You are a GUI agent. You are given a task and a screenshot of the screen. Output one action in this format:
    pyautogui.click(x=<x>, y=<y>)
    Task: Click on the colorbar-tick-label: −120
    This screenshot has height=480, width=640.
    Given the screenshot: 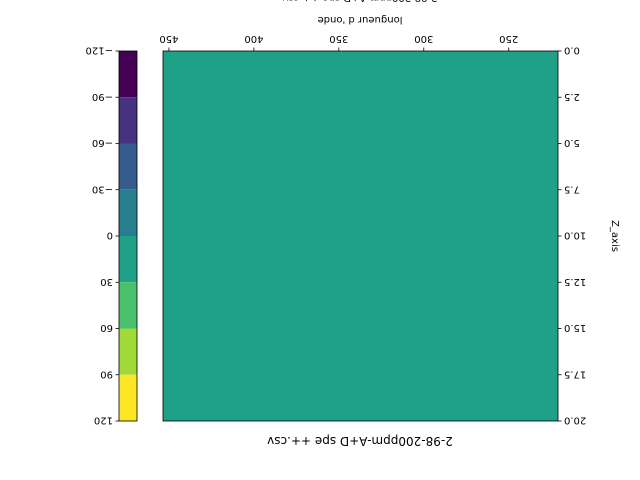 What is the action you would take?
    pyautogui.click(x=99, y=50)
    